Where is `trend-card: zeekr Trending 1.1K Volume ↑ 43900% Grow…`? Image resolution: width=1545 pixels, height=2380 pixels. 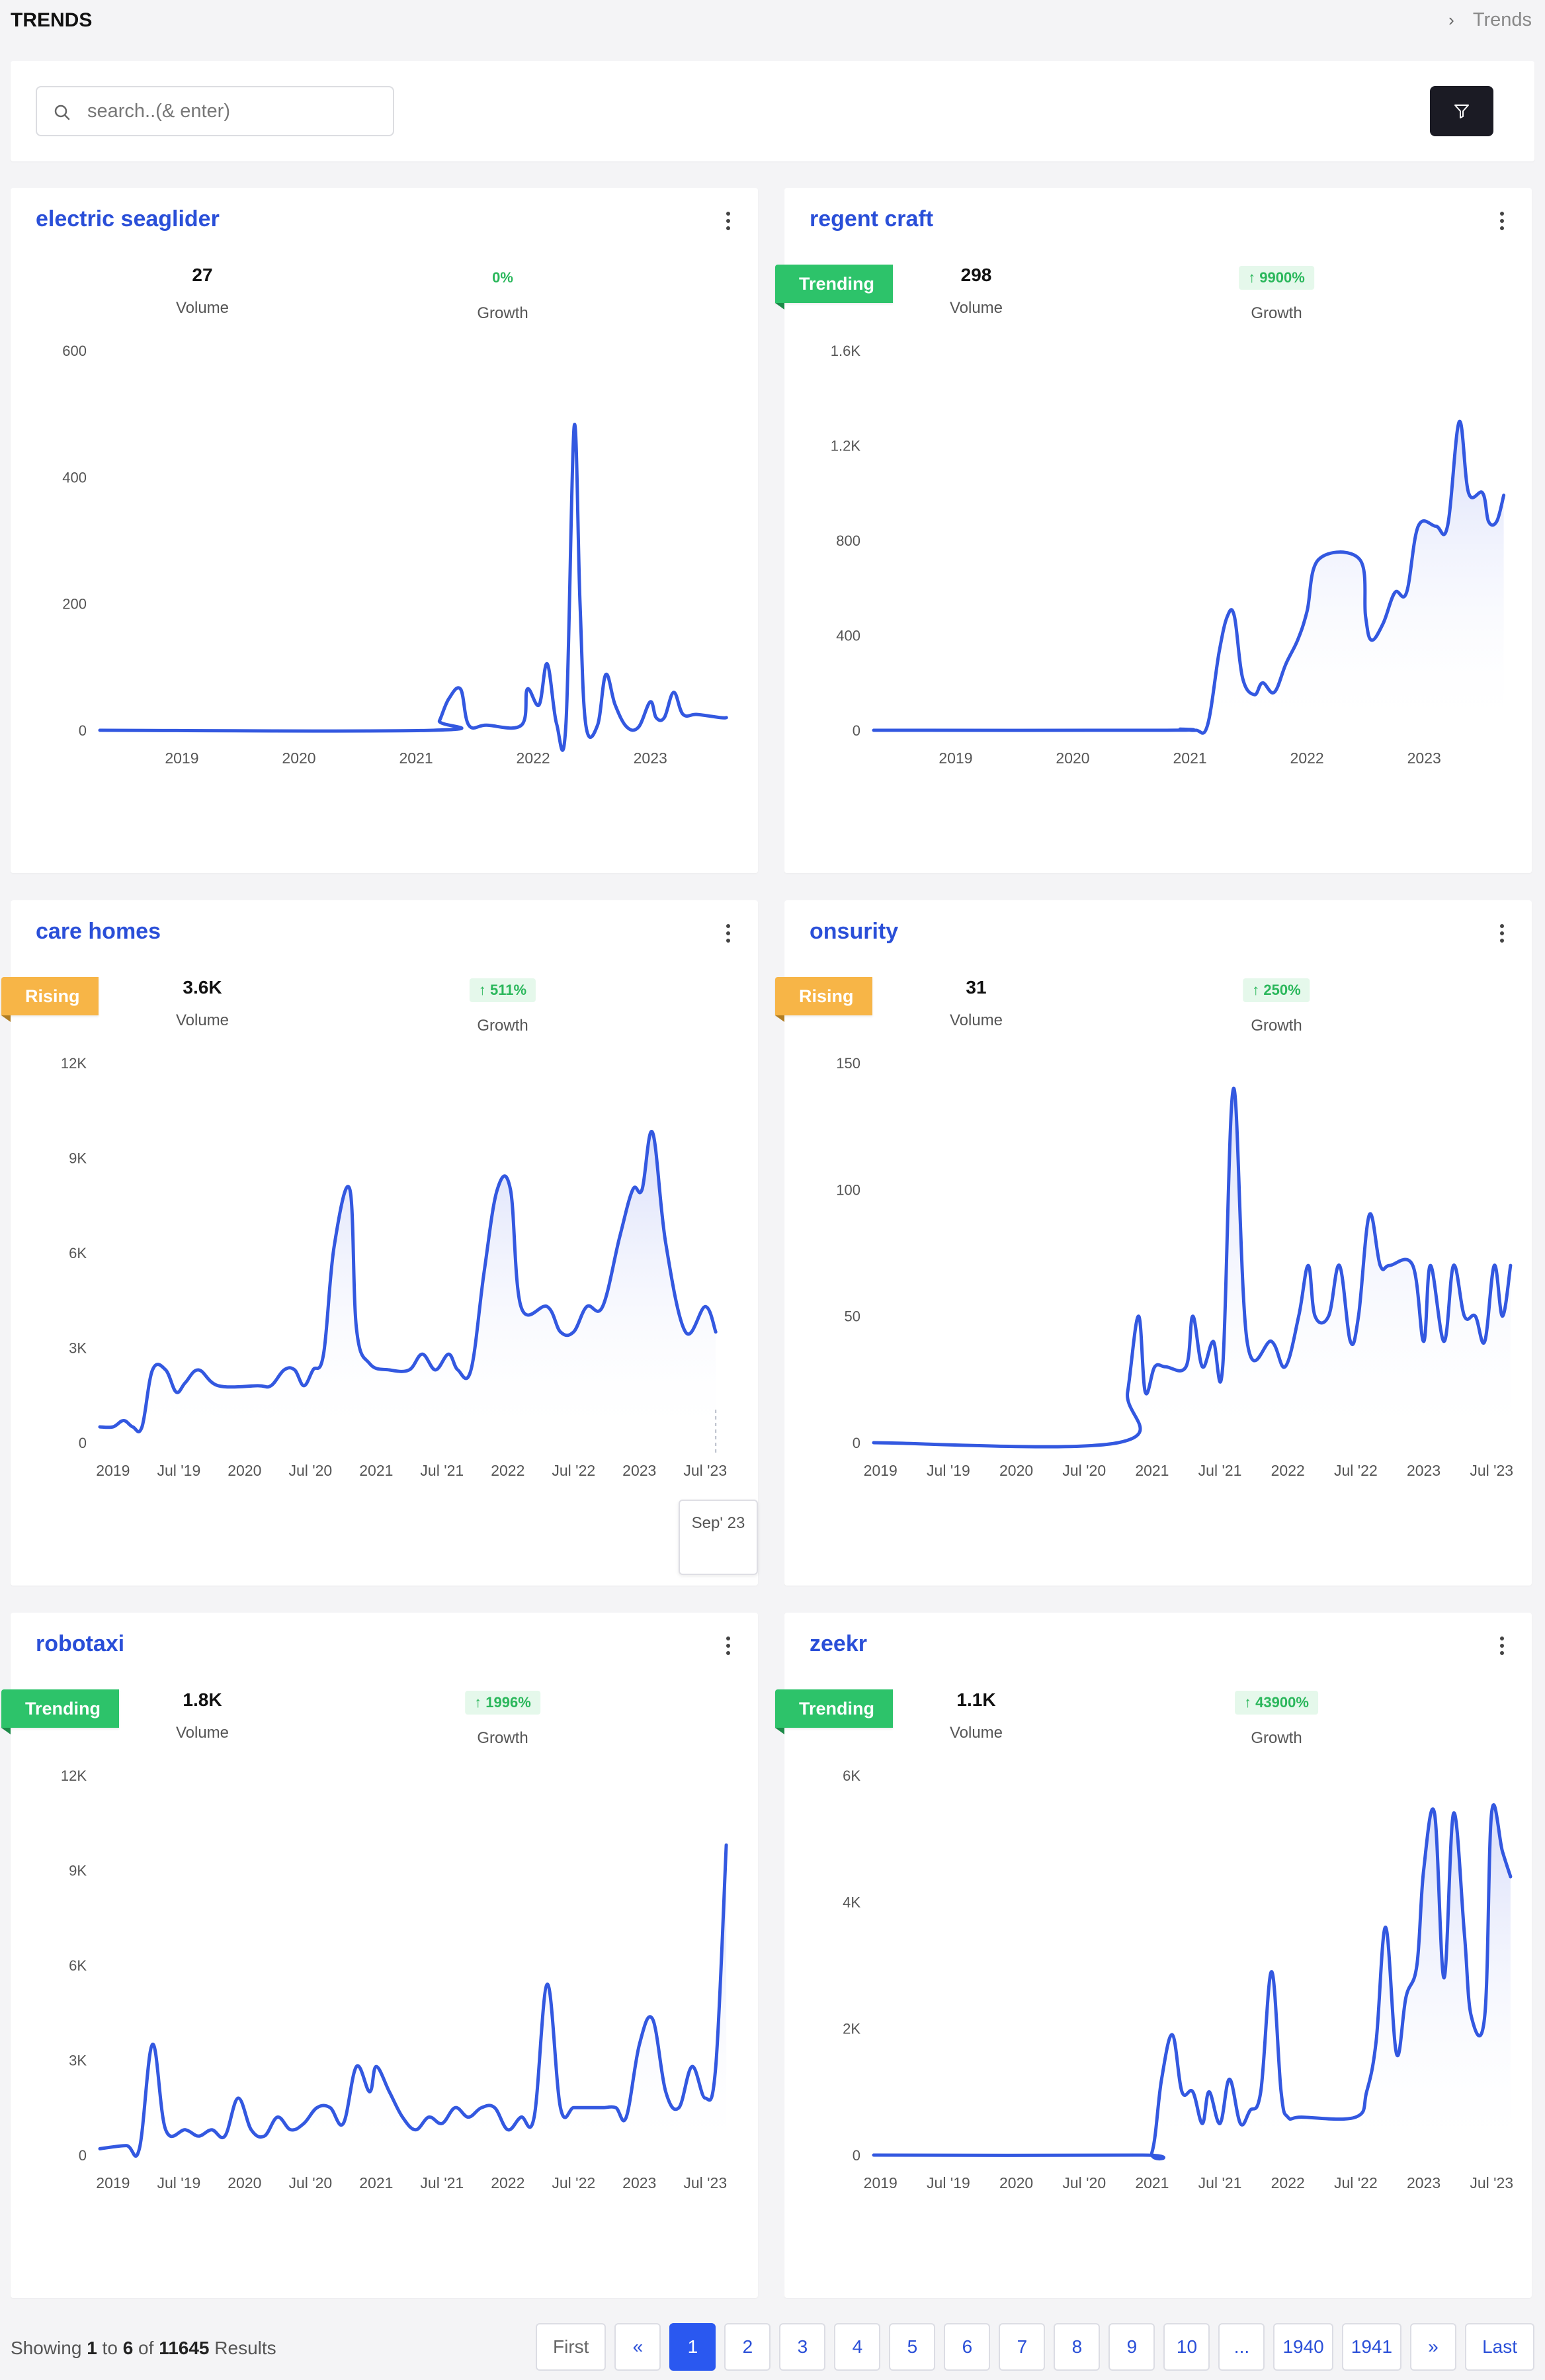 trend-card: zeekr Trending 1.1K Volume ↑ 43900% Grow… is located at coordinates (1153, 1955).